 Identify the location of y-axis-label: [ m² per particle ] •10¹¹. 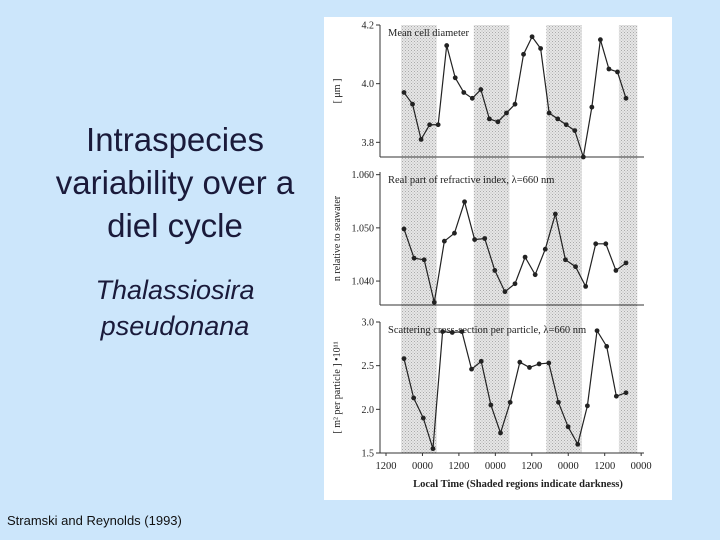
(337, 387).